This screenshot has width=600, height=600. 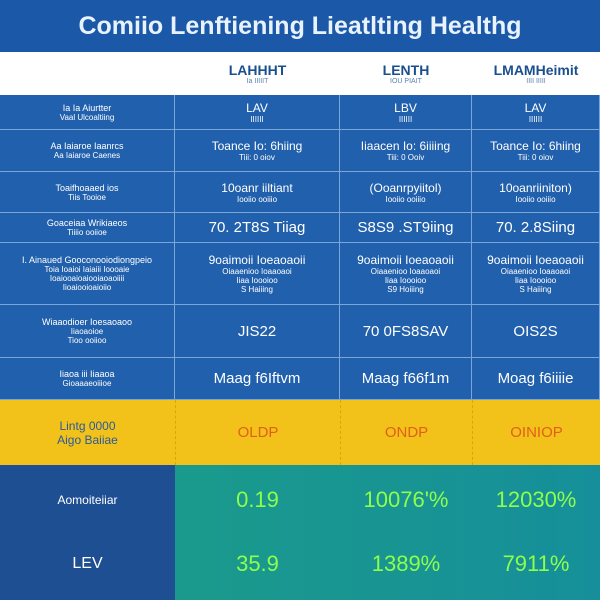 I want to click on cell: (Ooanrpyiitol) Iooiio ooiiio, so click(x=406, y=192).